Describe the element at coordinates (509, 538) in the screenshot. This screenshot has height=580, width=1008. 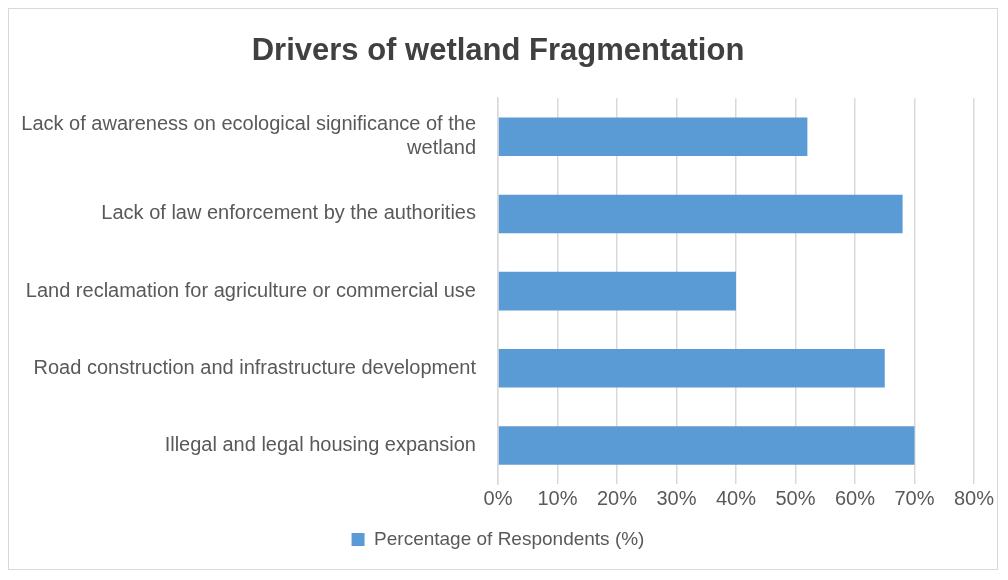
I see `legend-label: Percentage of Respondents (%)` at that location.